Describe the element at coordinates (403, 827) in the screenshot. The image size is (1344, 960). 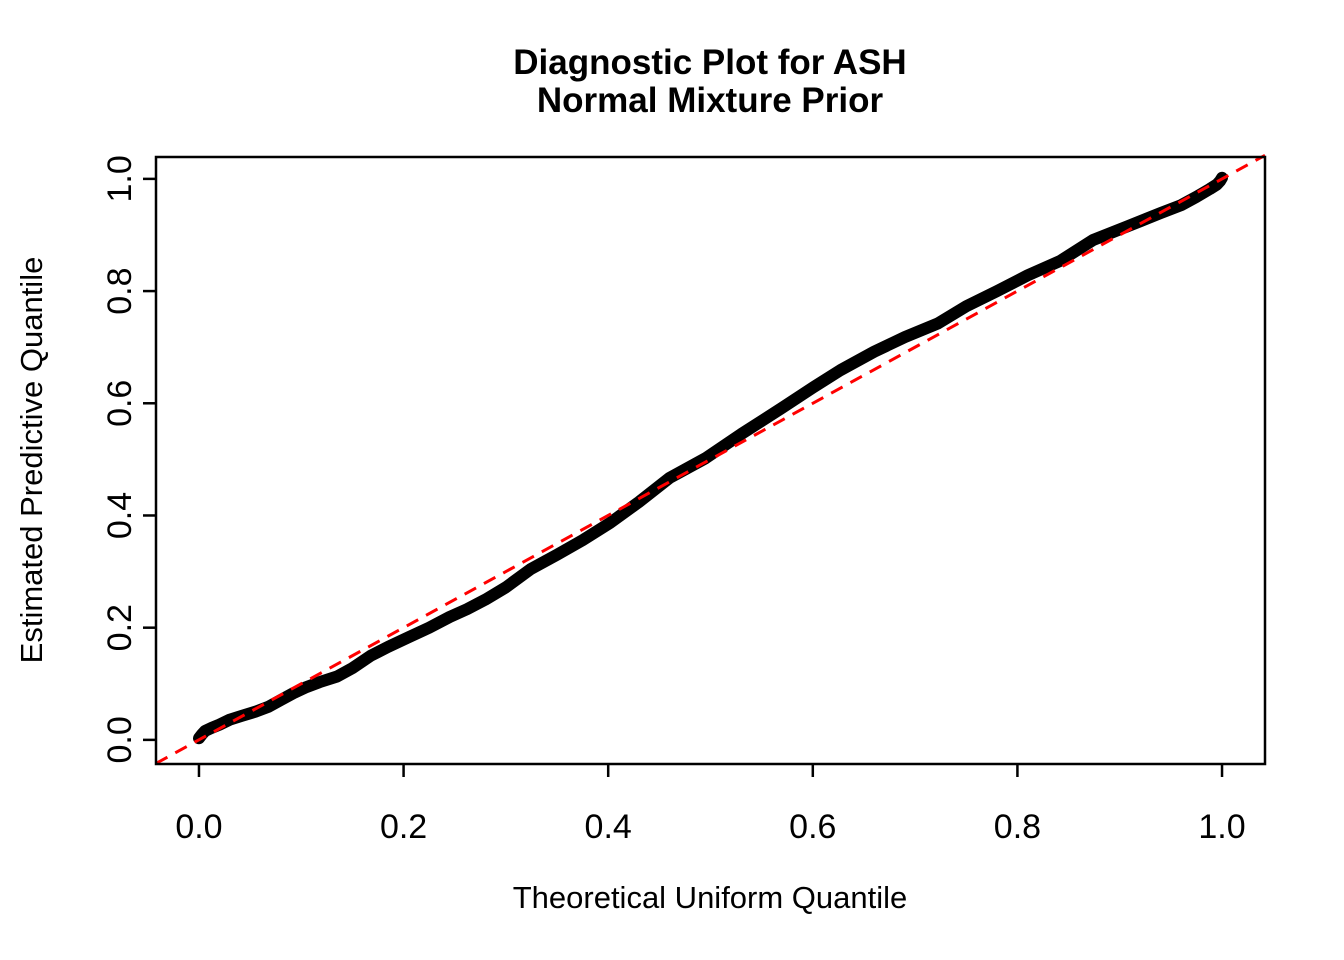
I see `x-tick-label: 0.2` at that location.